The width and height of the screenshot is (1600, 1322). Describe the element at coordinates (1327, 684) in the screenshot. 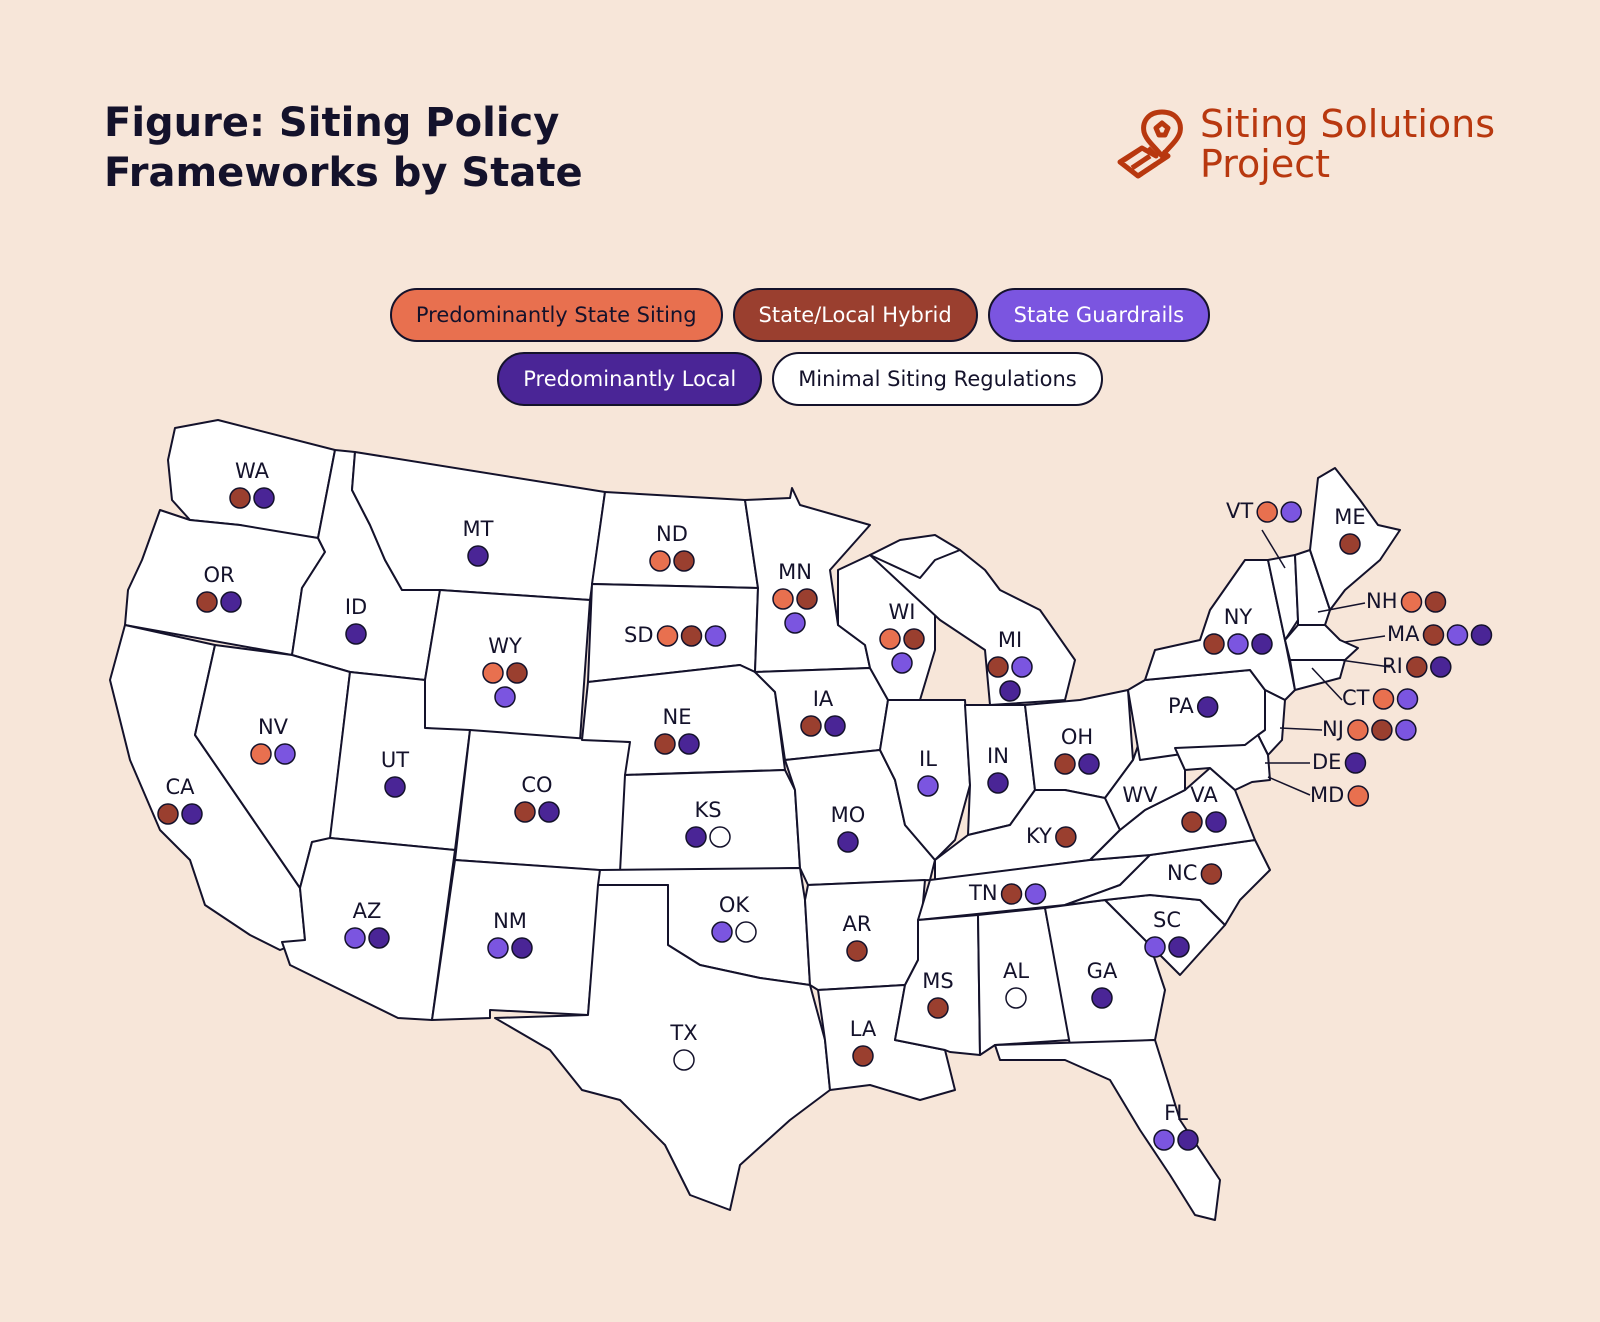

I see `leader-ct` at that location.